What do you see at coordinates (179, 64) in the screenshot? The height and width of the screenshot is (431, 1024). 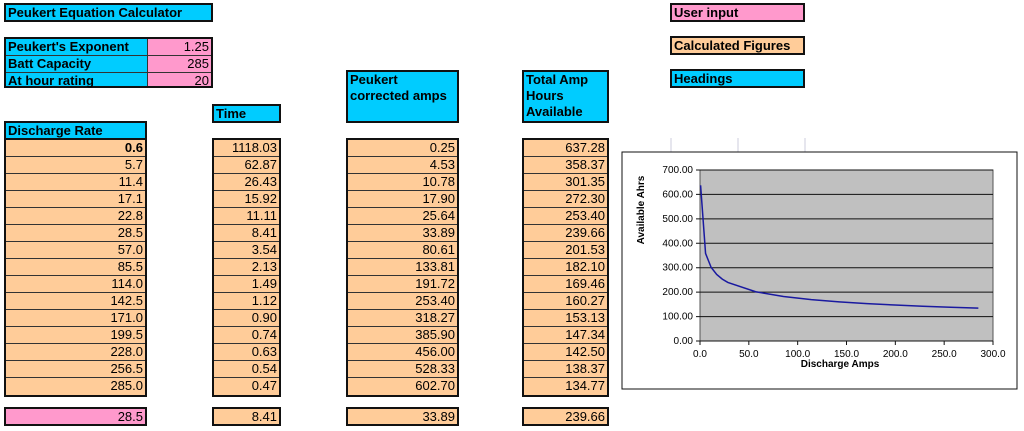 I see `capacity-input: 285` at bounding box center [179, 64].